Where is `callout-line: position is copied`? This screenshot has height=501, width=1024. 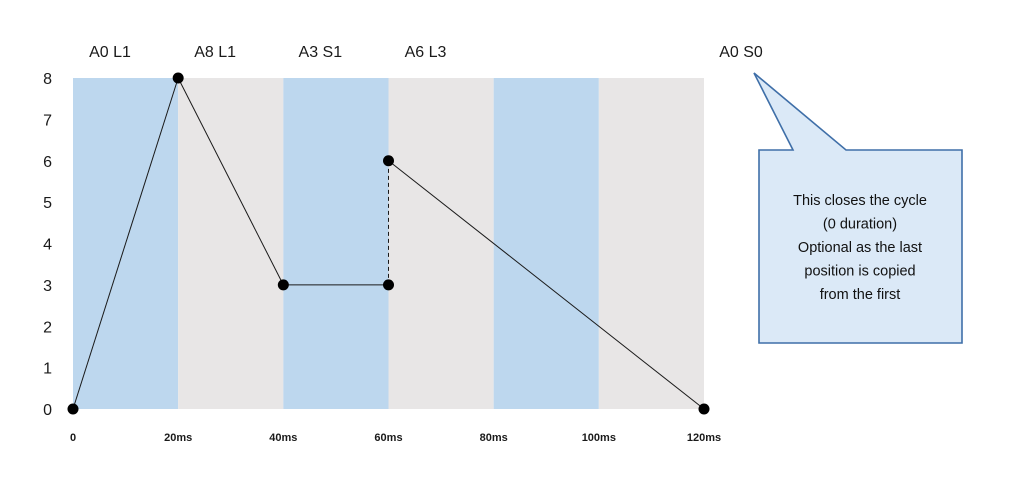 callout-line: position is copied is located at coordinates (859, 272).